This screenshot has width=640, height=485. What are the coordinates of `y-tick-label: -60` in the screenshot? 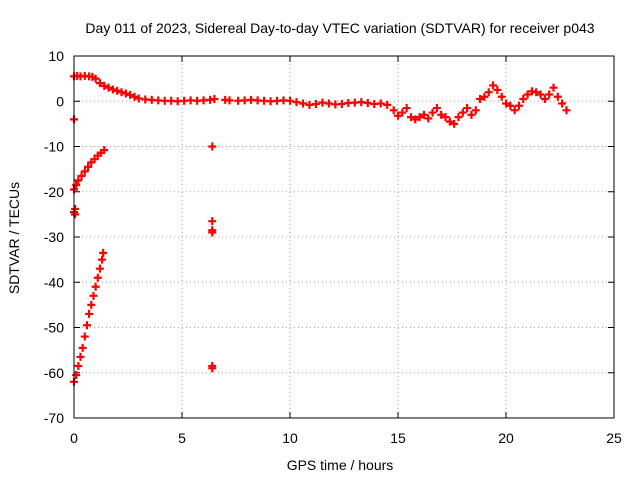 It's located at (54, 373).